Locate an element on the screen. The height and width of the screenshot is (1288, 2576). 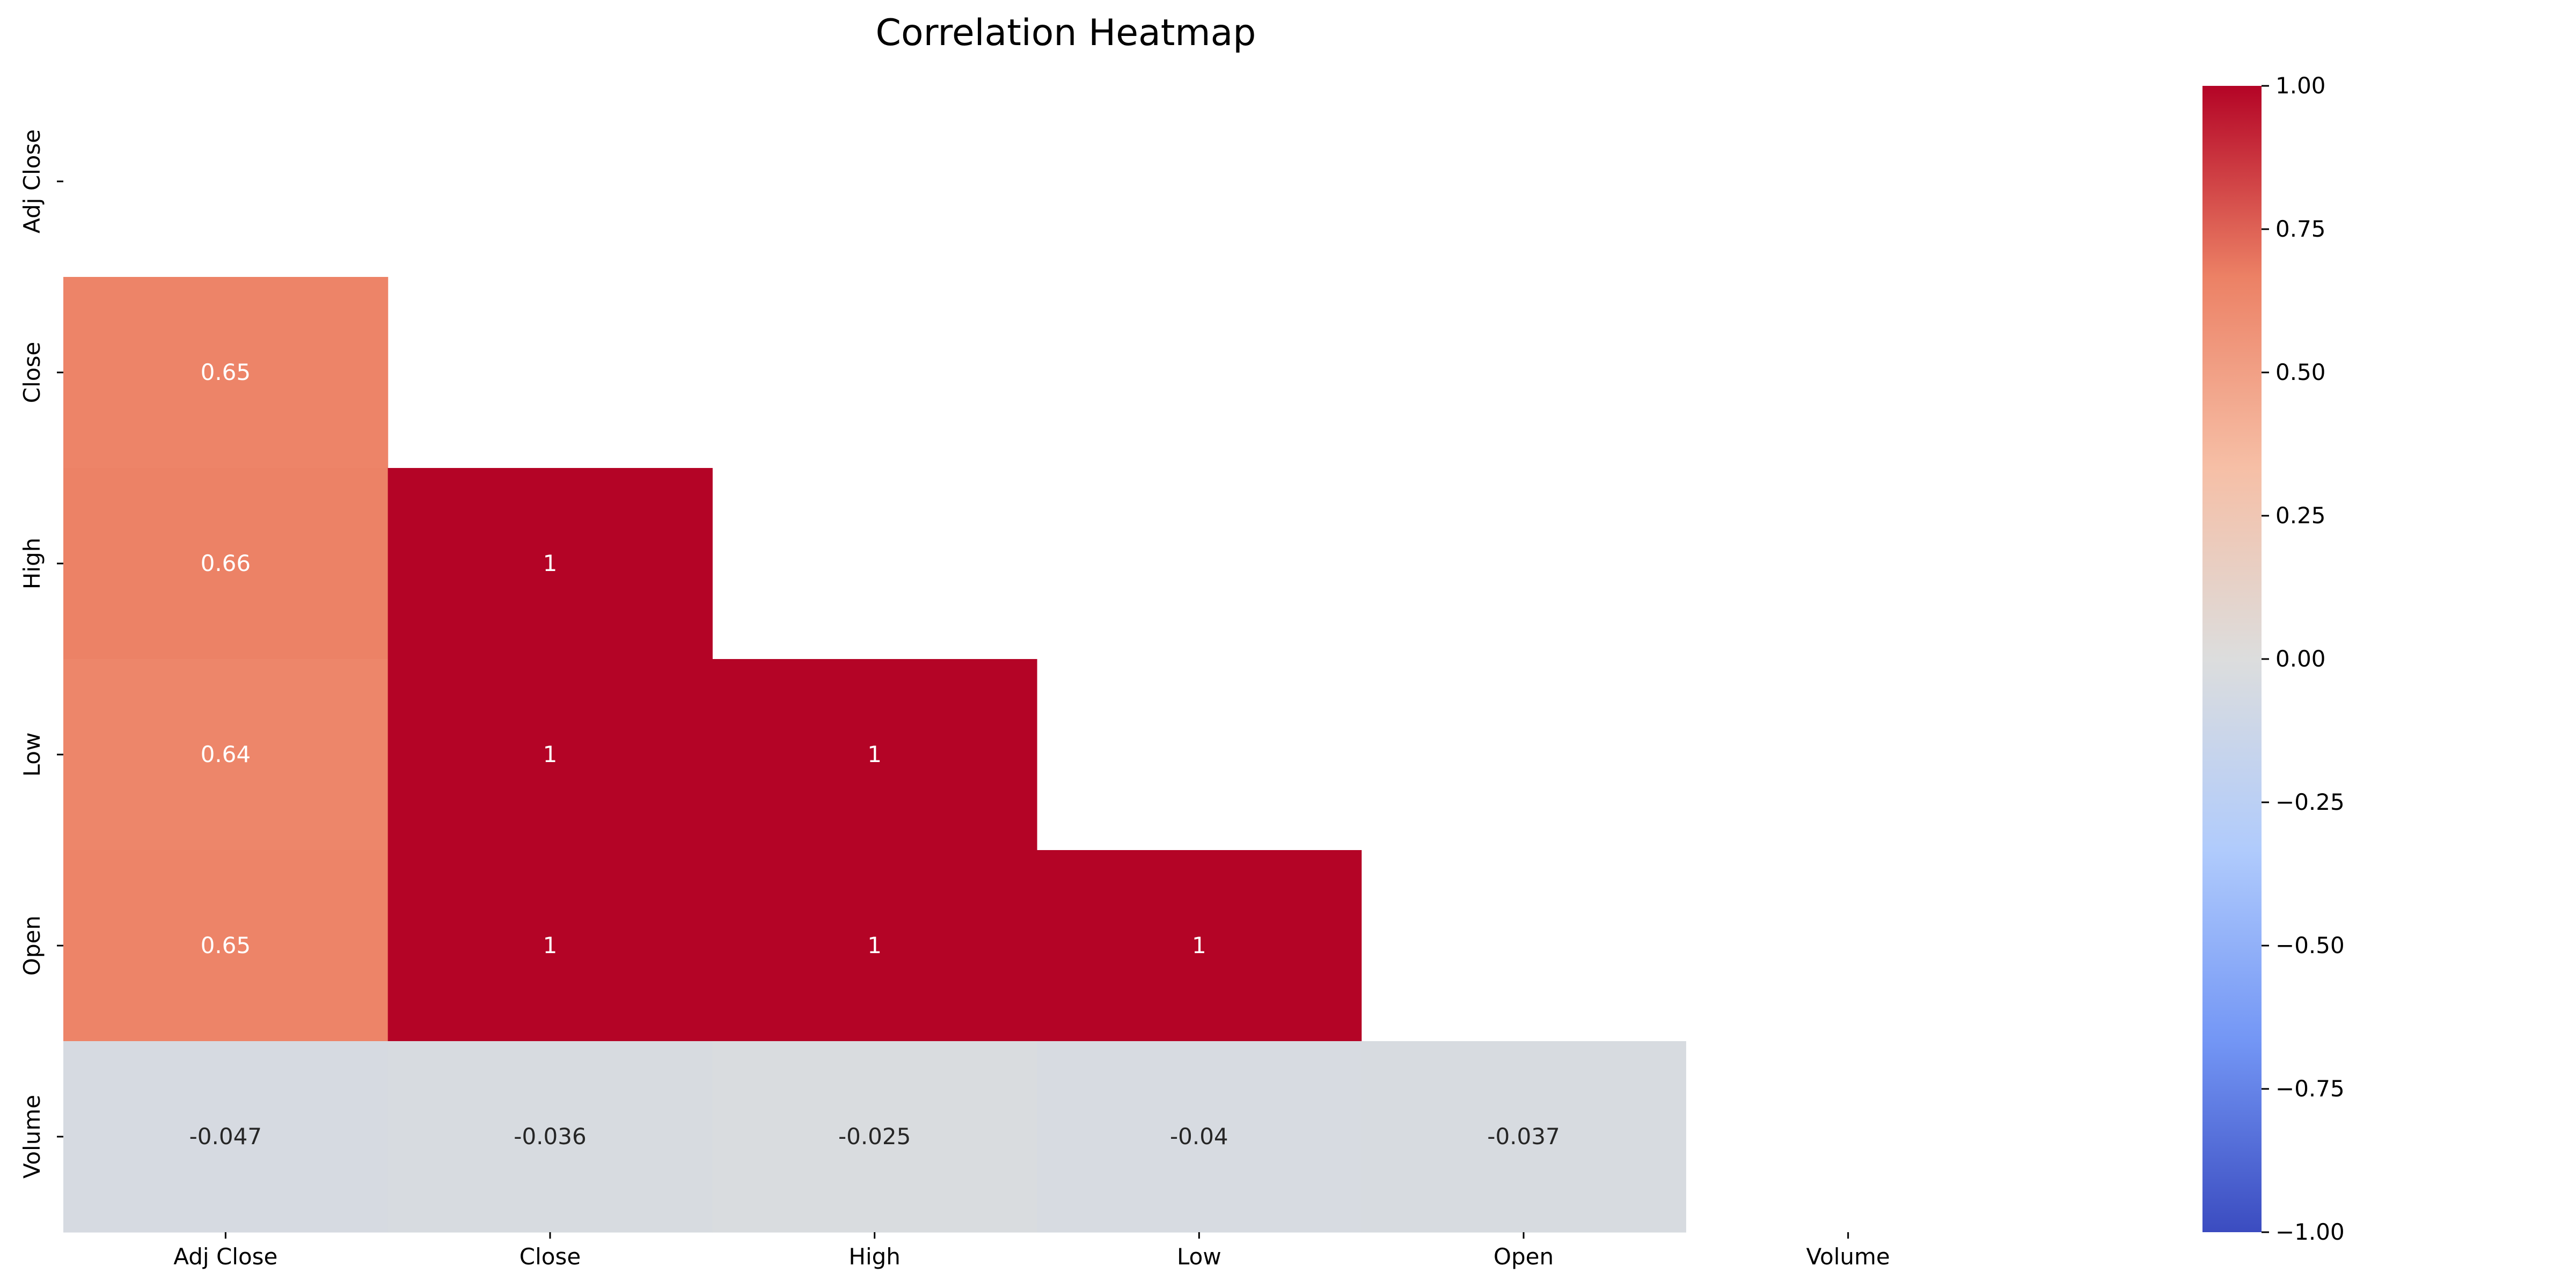
colorbar-tick-label: −0.75 is located at coordinates (2310, 1088).